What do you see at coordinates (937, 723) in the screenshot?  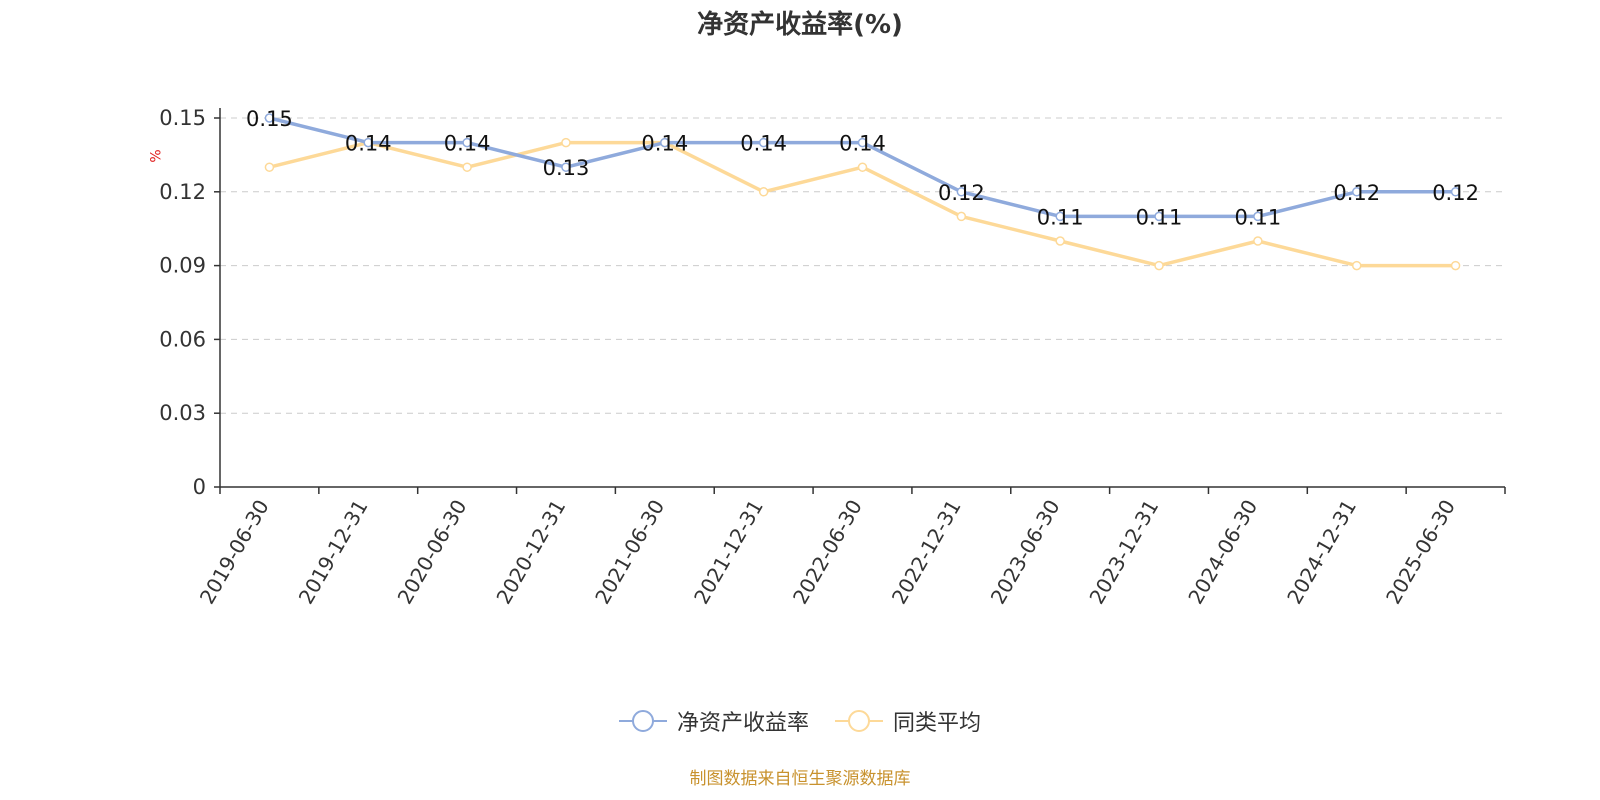 I see `legend-label-average: 同类平均` at bounding box center [937, 723].